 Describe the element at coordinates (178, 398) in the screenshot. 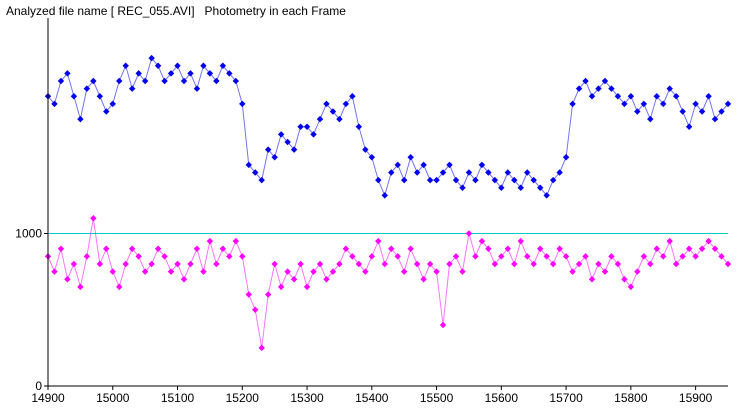

I see `x-tick-label: 15100` at that location.